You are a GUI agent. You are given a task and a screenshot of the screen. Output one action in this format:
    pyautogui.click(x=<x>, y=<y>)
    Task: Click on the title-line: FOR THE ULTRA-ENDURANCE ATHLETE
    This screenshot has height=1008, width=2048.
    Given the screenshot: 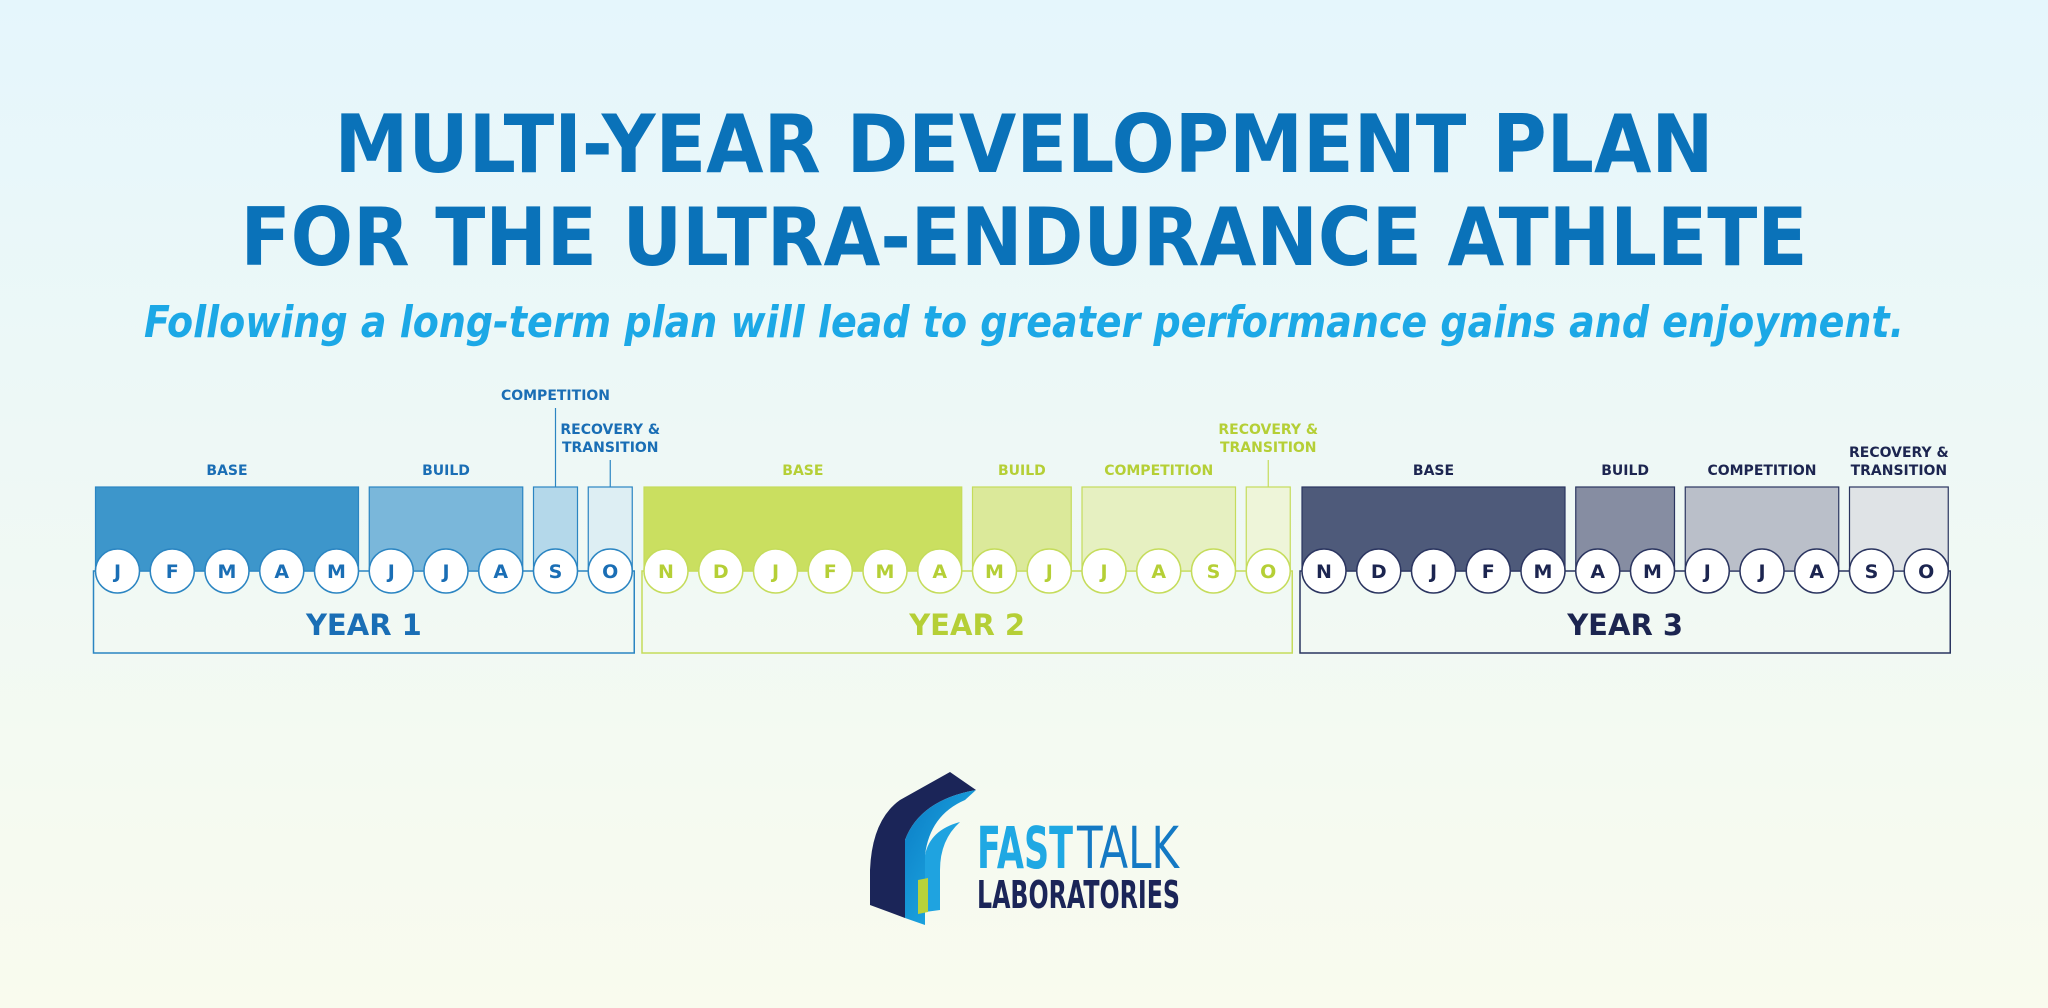 What is the action you would take?
    pyautogui.click(x=1024, y=237)
    